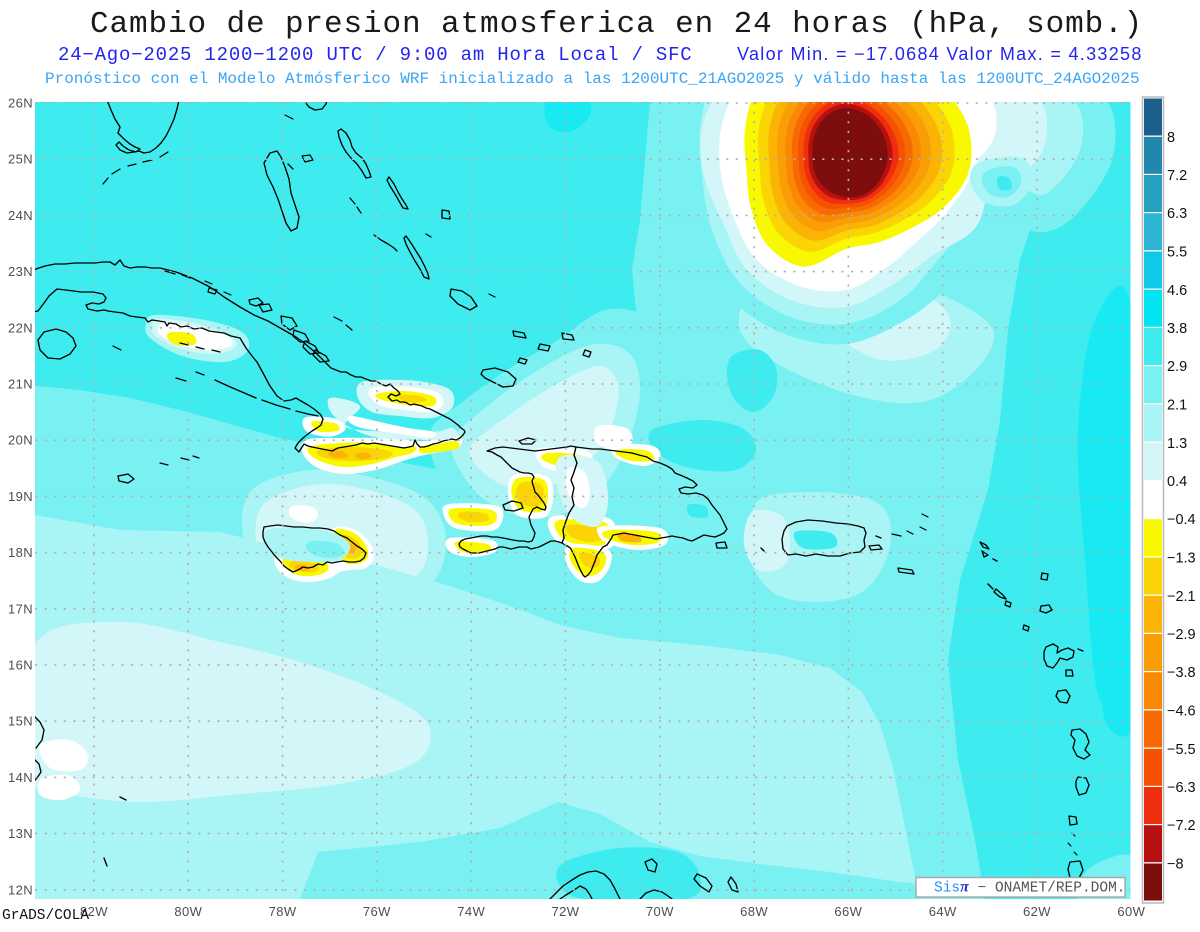  Describe the element at coordinates (20, 608) in the screenshot. I see `svg-text: 17N` at that location.